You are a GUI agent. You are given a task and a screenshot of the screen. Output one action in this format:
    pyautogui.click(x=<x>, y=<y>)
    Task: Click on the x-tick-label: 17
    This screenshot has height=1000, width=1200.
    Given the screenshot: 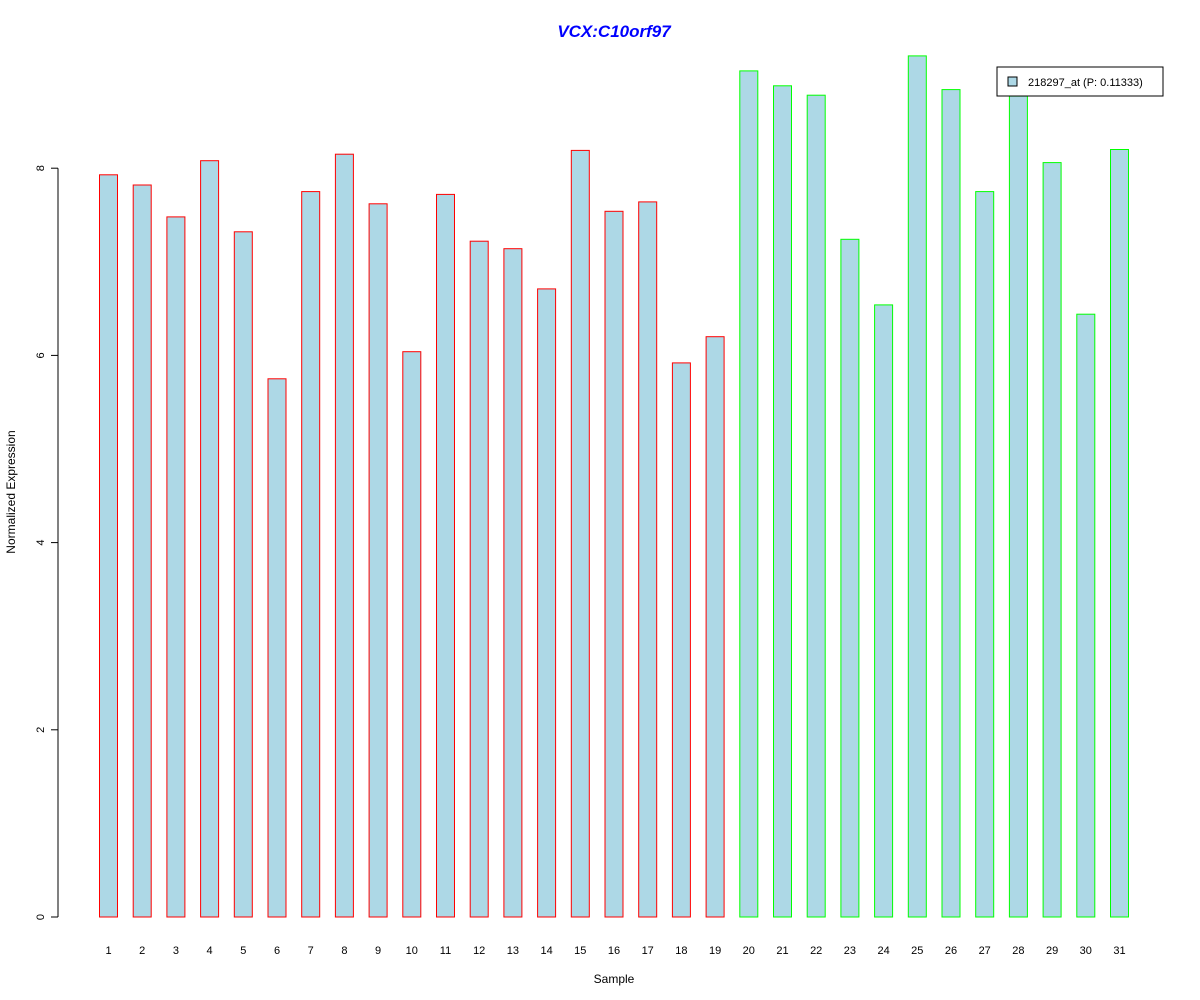 What is the action you would take?
    pyautogui.click(x=648, y=951)
    